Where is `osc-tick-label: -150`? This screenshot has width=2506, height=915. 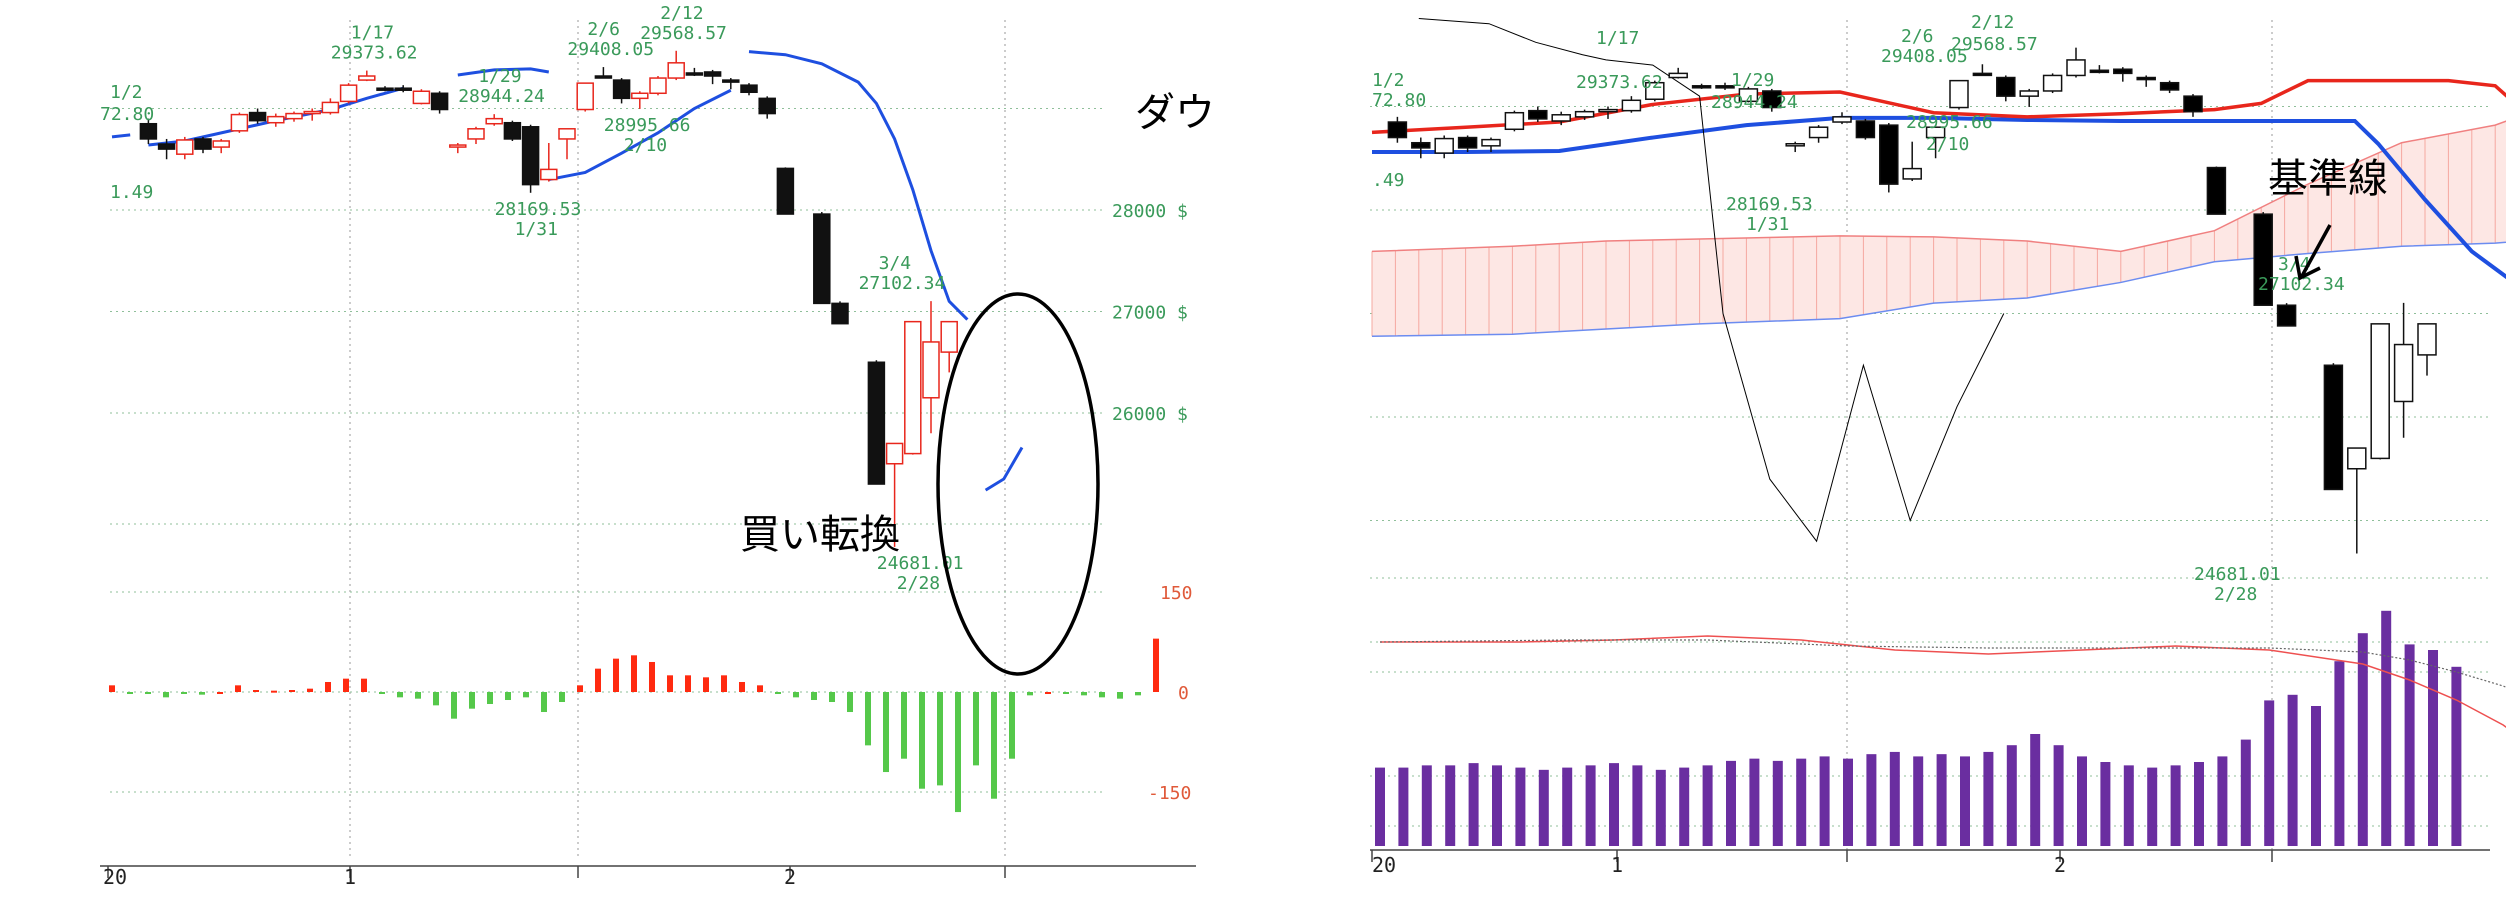
osc-tick-label: -150 is located at coordinates (1169, 793).